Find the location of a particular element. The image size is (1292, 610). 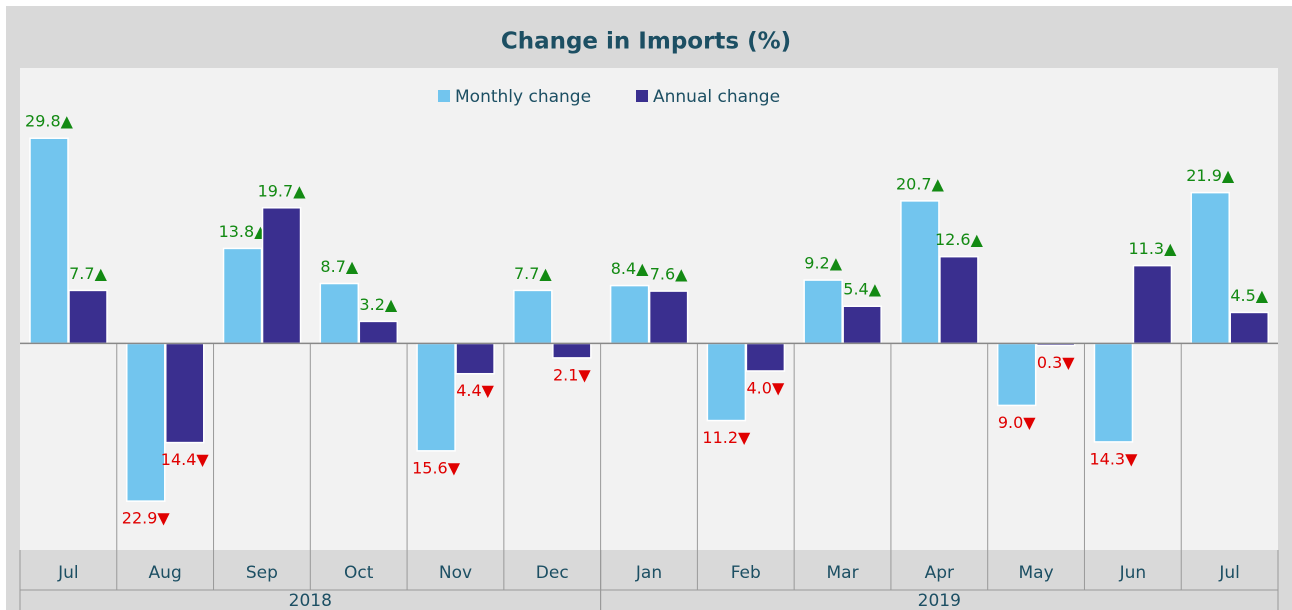

data-label: 3.2▲ is located at coordinates (378, 304).